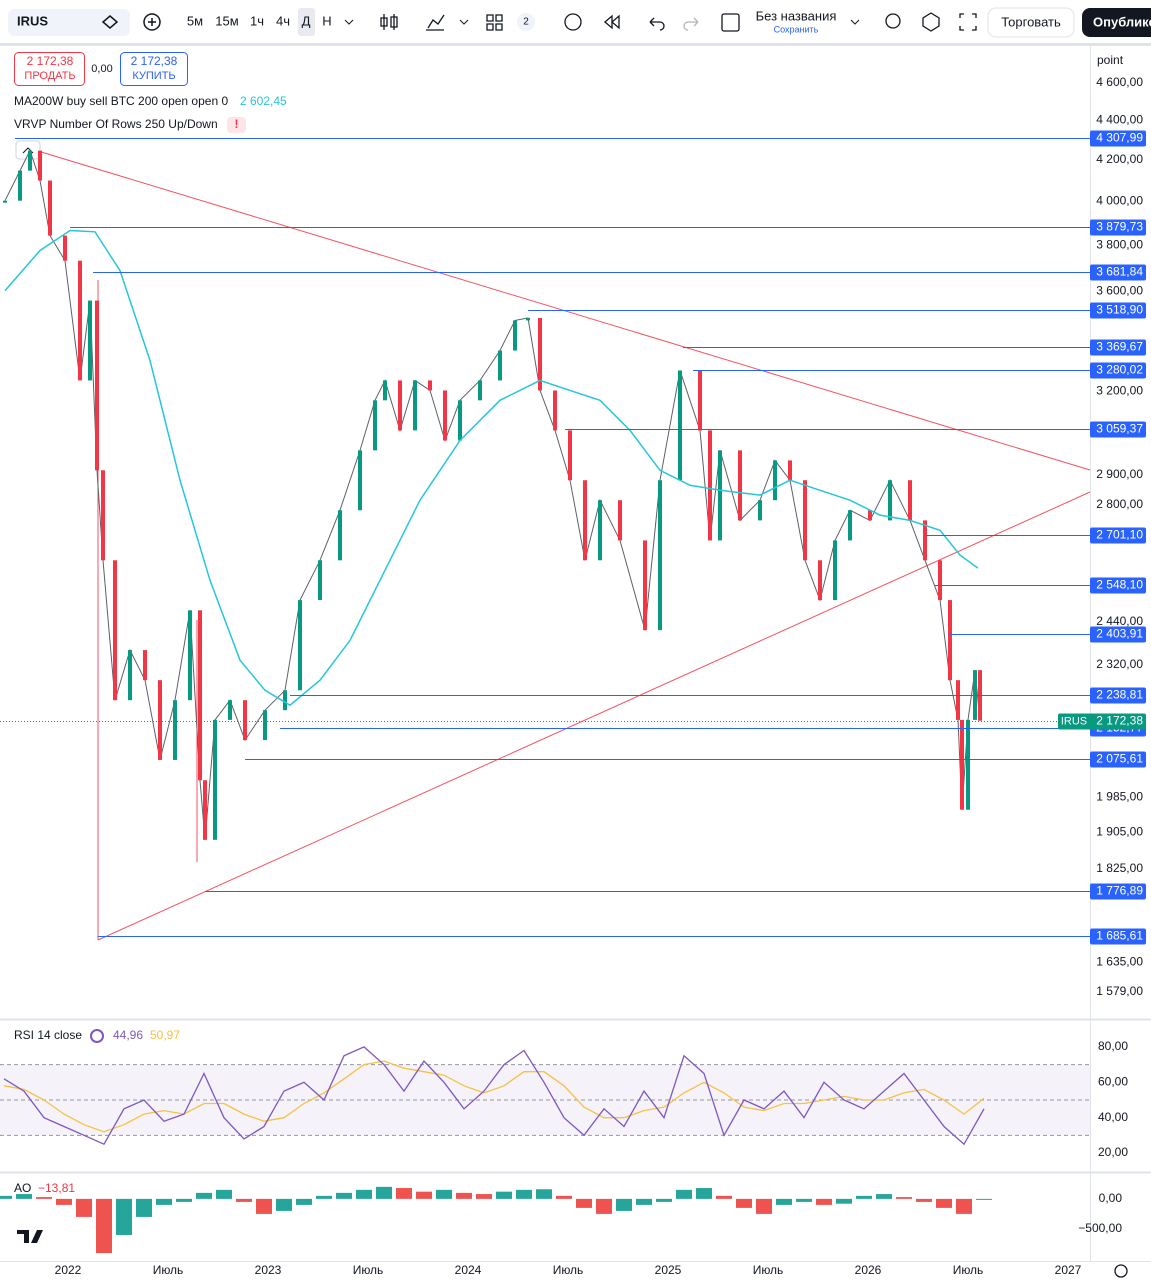 The image size is (1151, 1285). What do you see at coordinates (195, 20) in the screenshot?
I see `interval: 5м` at bounding box center [195, 20].